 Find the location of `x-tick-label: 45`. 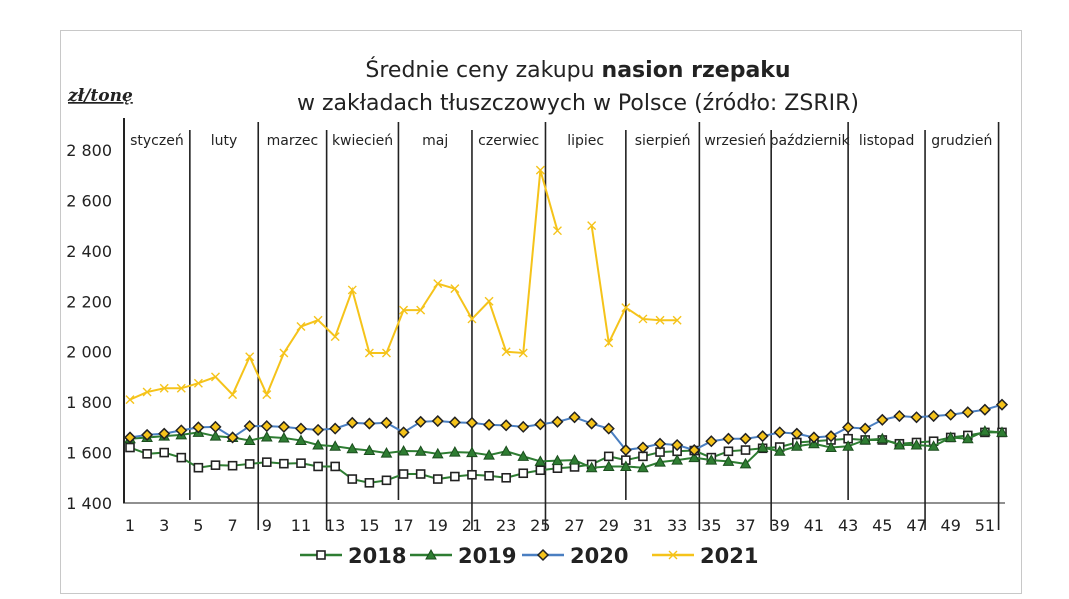

x-tick-label: 45 is located at coordinates (882, 525).